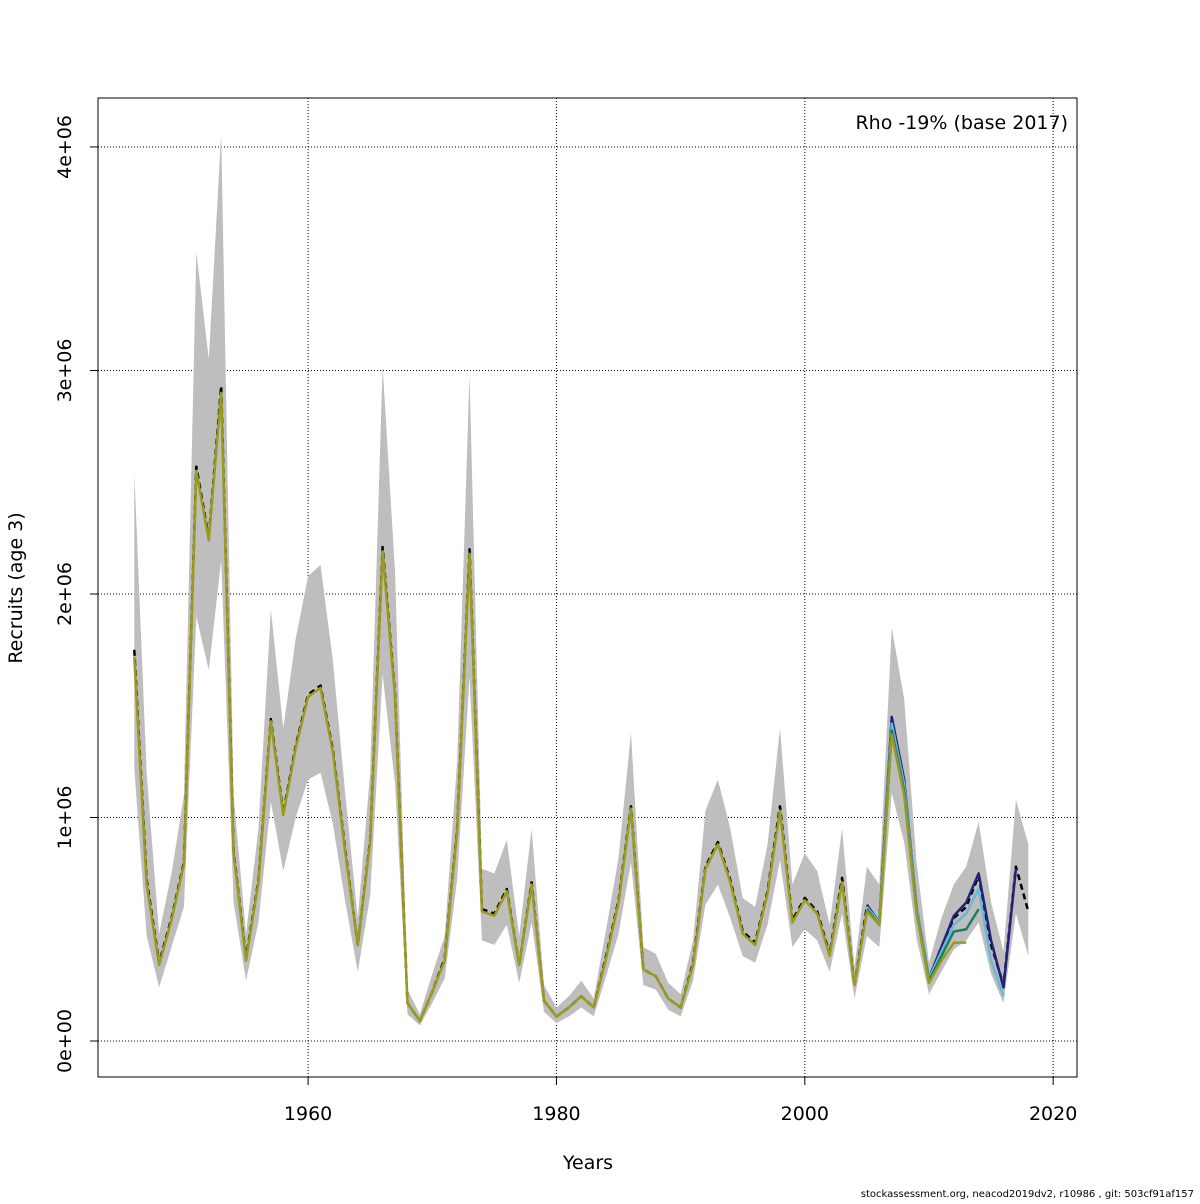  I want to click on y-tick-label: 0e+00, so click(65, 1041).